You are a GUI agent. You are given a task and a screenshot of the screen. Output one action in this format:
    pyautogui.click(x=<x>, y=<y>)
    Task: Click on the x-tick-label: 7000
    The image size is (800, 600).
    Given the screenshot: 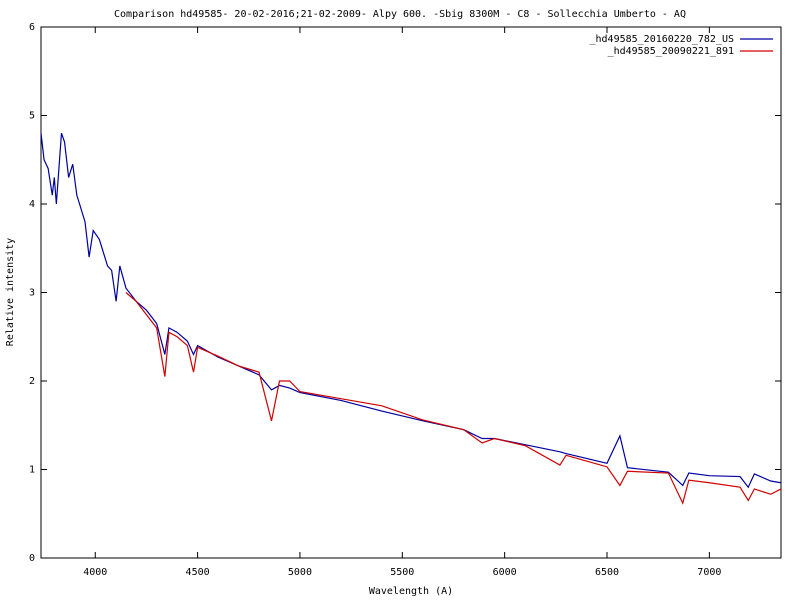 What is the action you would take?
    pyautogui.click(x=709, y=572)
    